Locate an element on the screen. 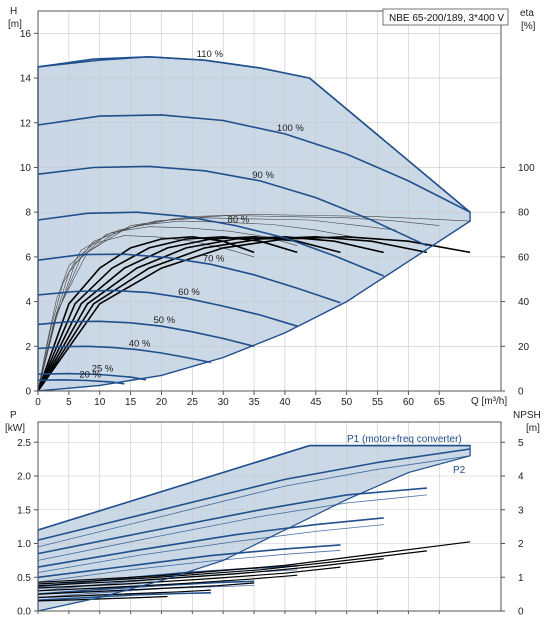 Image resolution: width=549 pixels, height=624 pixels. x-tick-label: 40 is located at coordinates (285, 402).